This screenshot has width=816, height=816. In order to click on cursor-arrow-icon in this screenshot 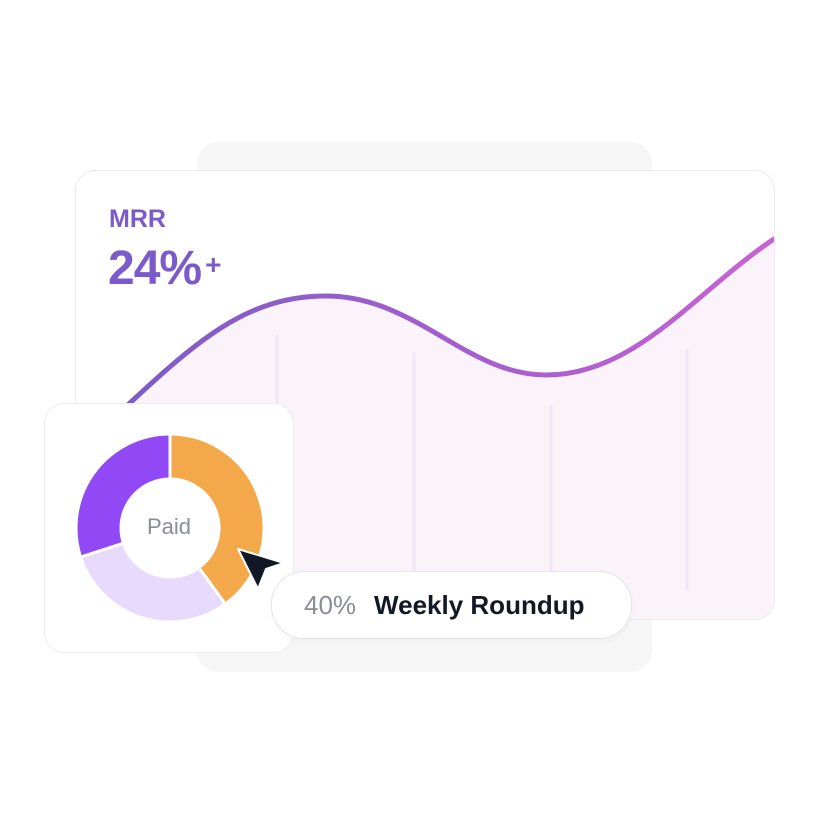, I will do `click(261, 569)`.